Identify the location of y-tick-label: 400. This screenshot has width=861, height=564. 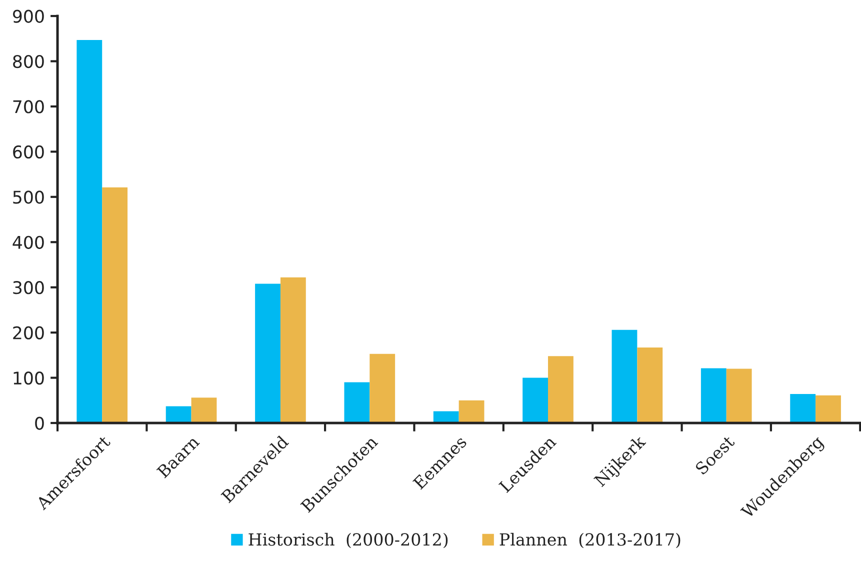
(28, 242).